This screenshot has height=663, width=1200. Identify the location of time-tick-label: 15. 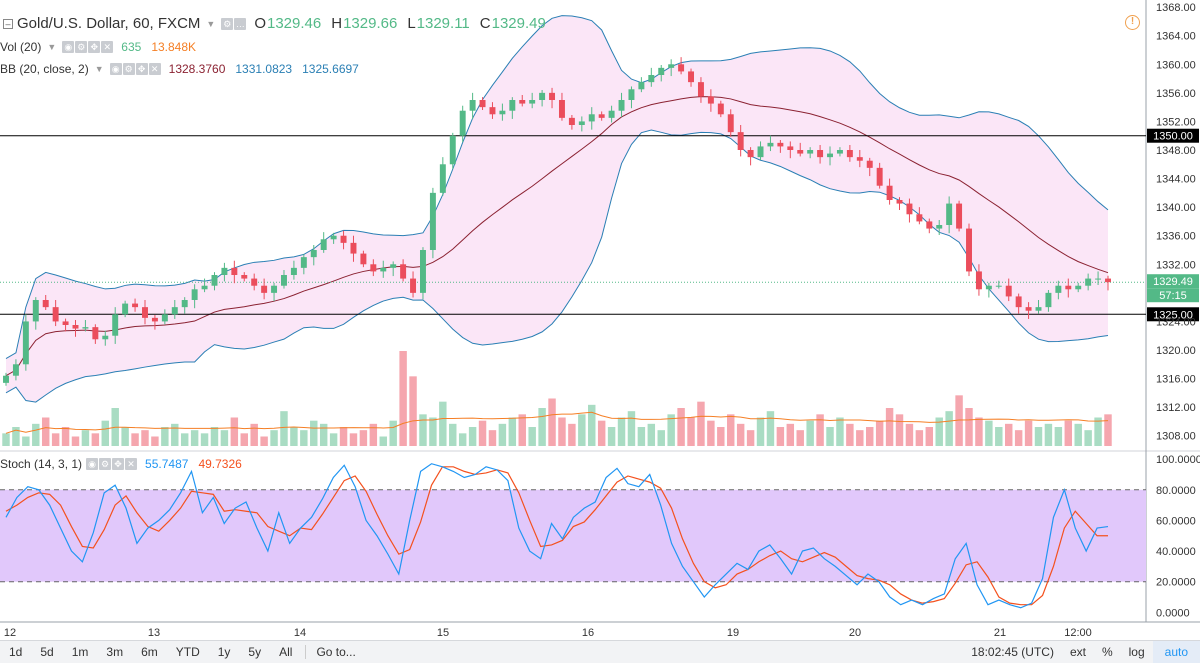
(443, 633).